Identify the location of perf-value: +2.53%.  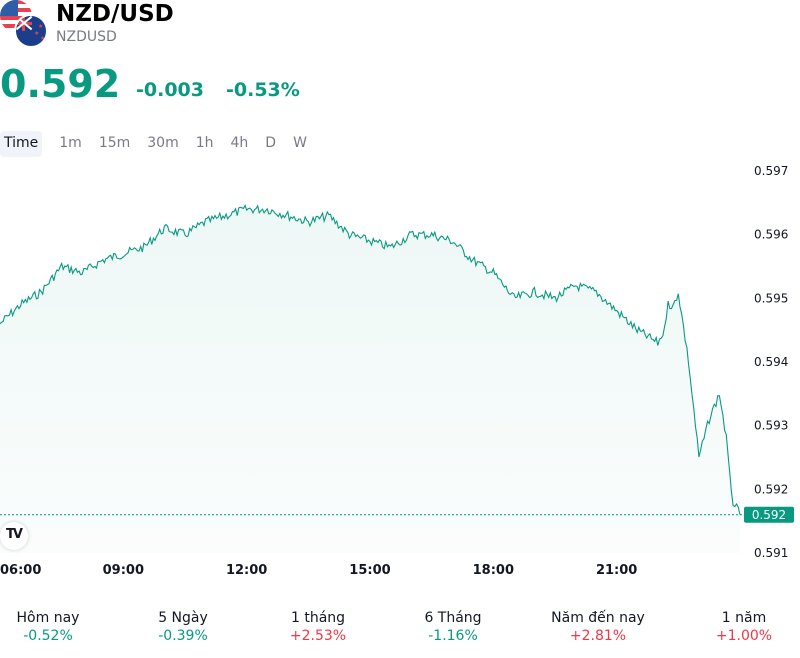
(318, 636).